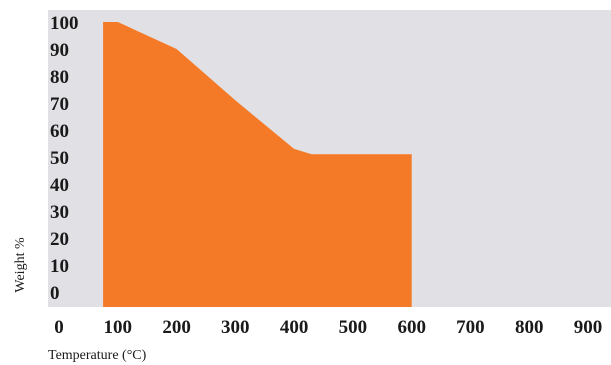 The width and height of the screenshot is (611, 365). Describe the element at coordinates (59, 104) in the screenshot. I see `y-tick-label: 70` at that location.